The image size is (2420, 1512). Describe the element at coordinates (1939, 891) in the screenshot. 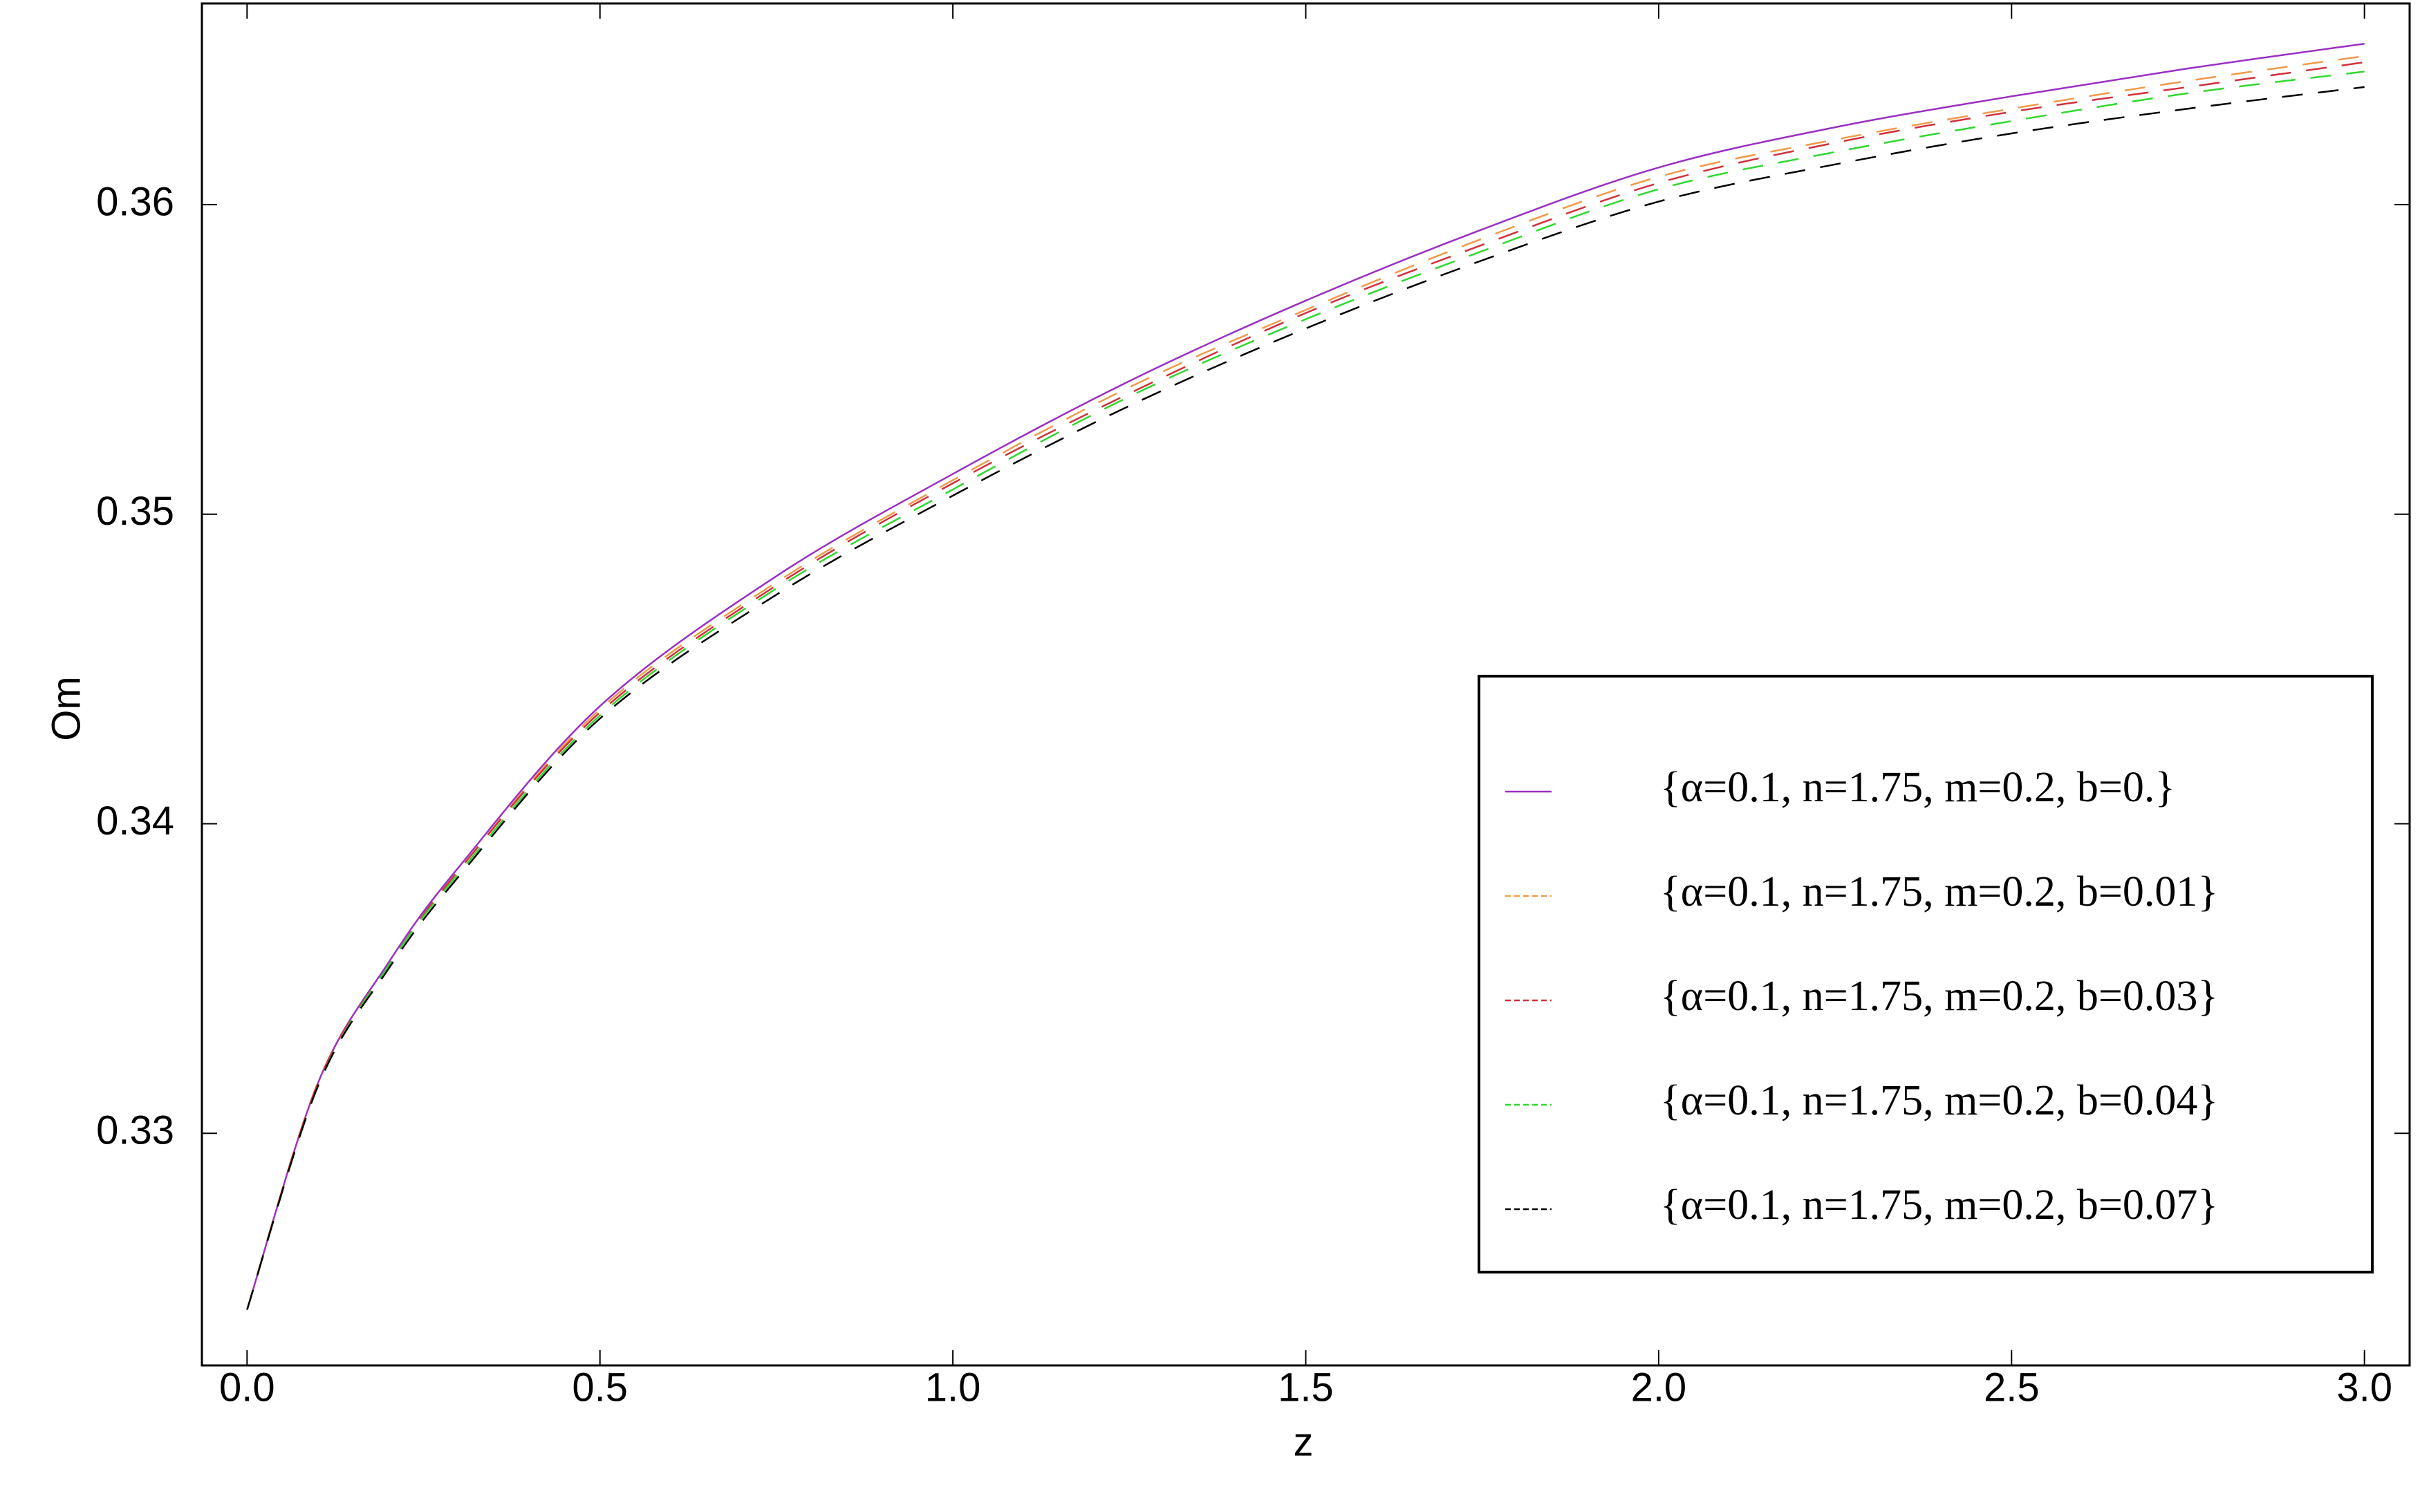

I see `legend-label: {α=0.1, n=1.75, m=0.2, b=0.01}` at that location.